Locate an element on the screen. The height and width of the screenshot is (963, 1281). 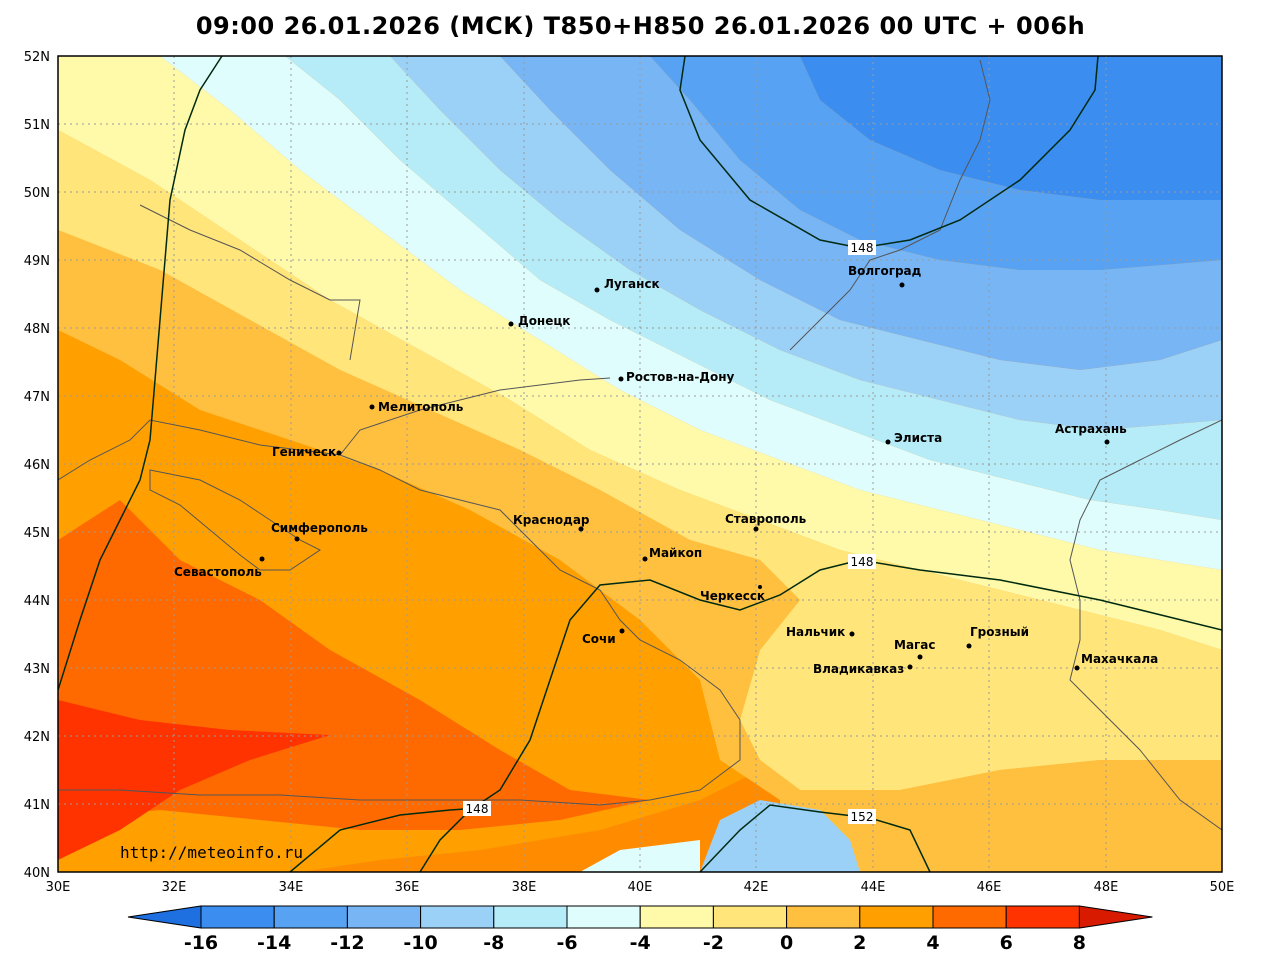
svg-text: 45N is located at coordinates (37, 533).